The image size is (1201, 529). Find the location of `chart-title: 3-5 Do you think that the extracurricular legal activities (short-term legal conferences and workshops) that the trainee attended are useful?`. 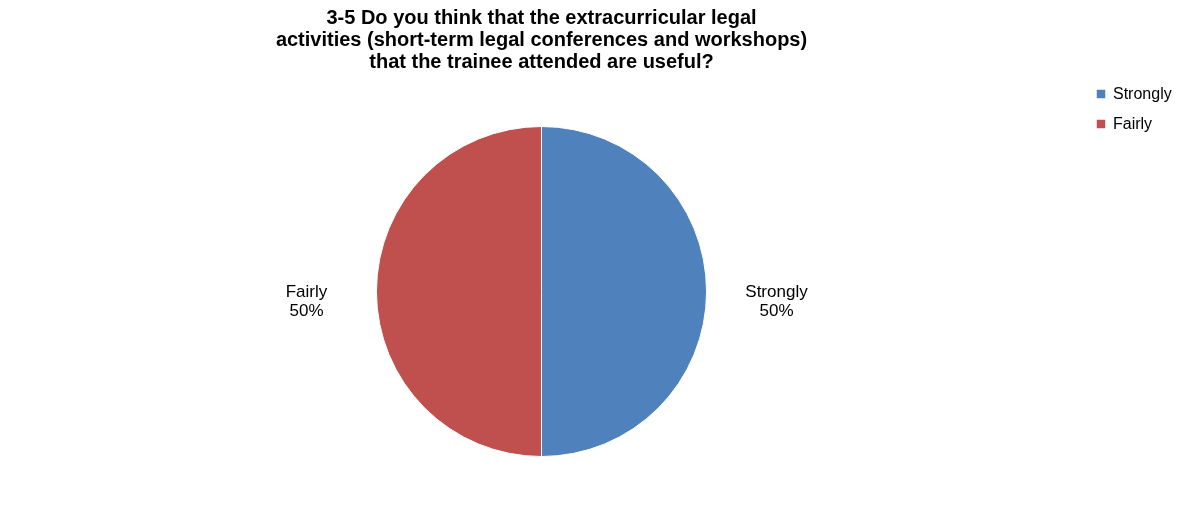

chart-title: 3-5 Do you think that the extracurricular legal activities (short-term legal conferences and workshops) that the trainee attended are useful? is located at coordinates (541, 39).